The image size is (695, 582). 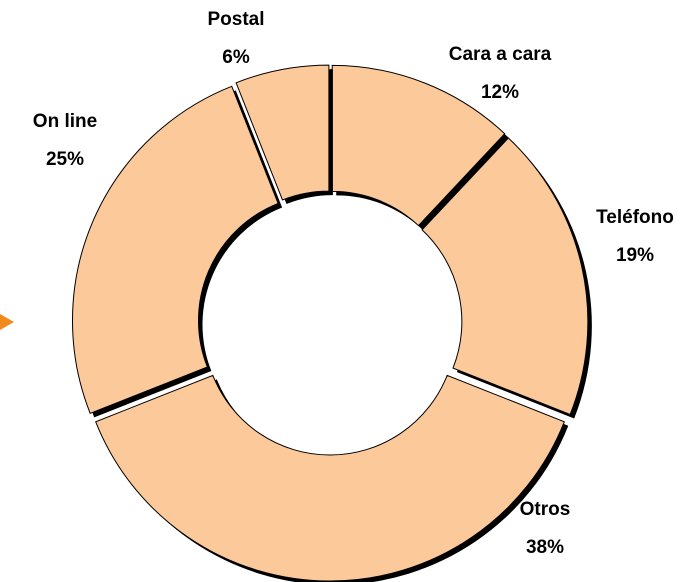 I want to click on slice-label: Cara a cara, so click(x=500, y=54).